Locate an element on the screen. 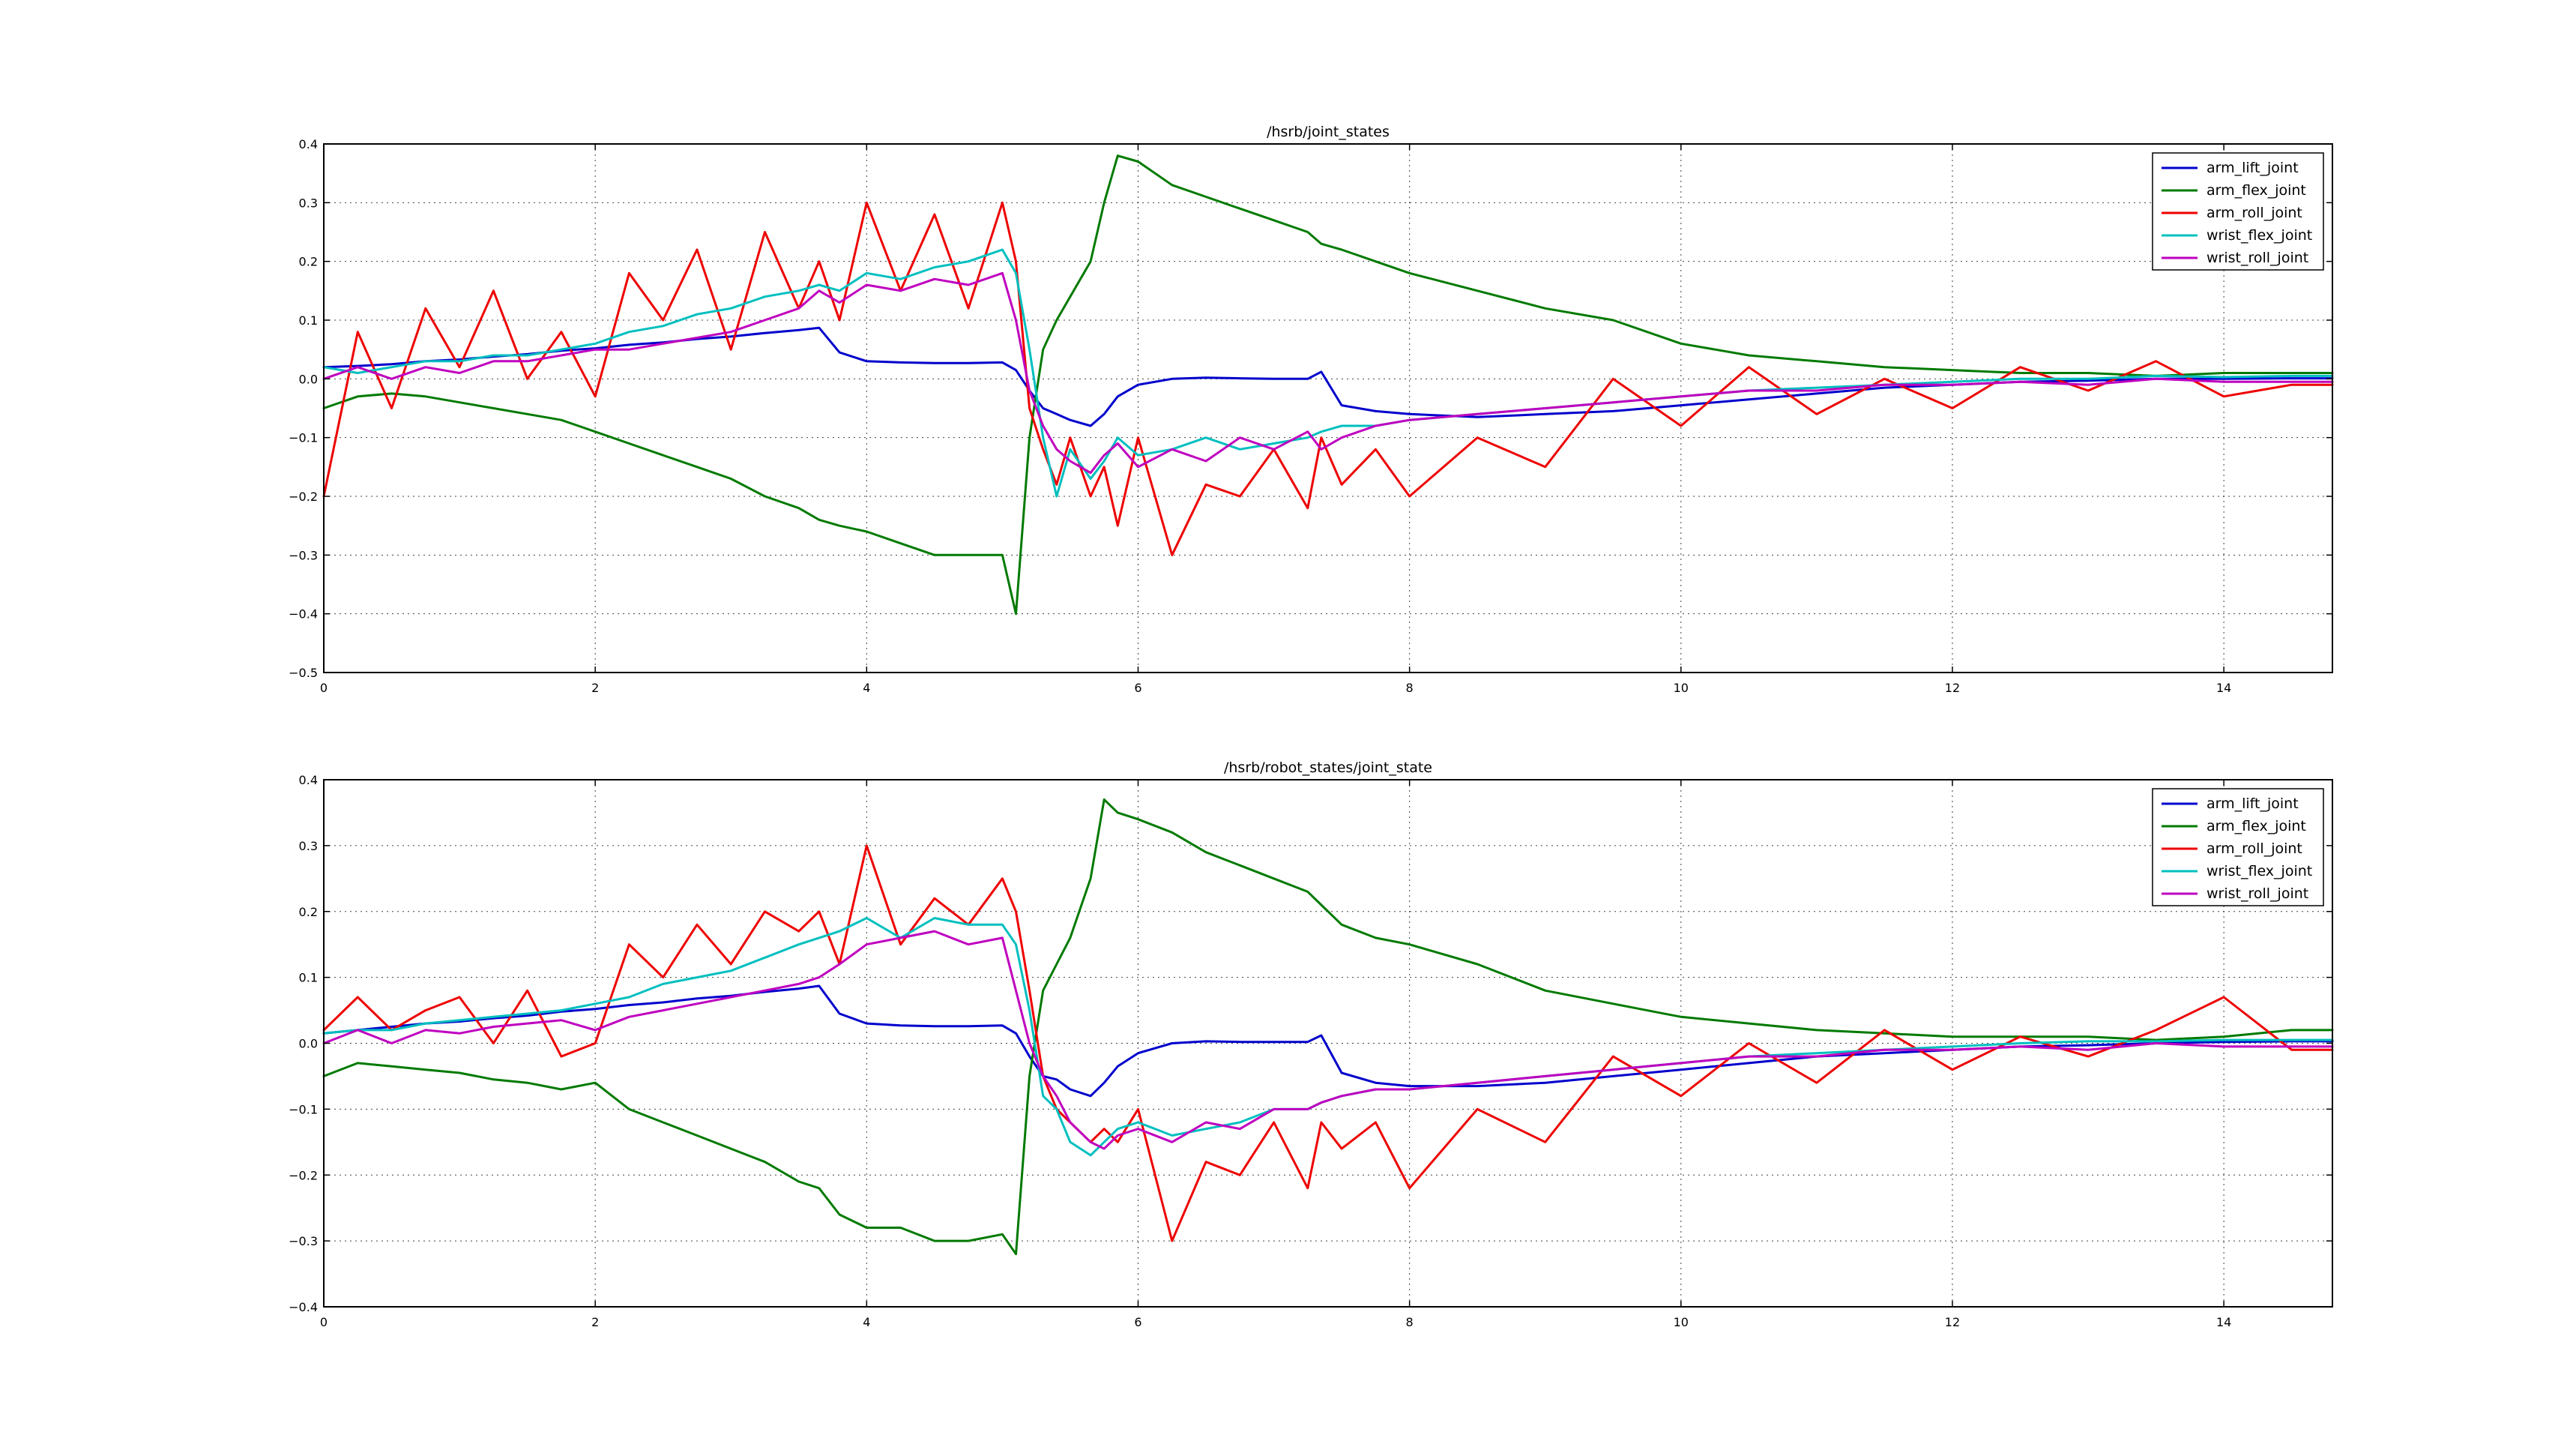 The width and height of the screenshot is (2576, 1441). chart-title: /hsrb/robot_states/joint_state is located at coordinates (1328, 767).